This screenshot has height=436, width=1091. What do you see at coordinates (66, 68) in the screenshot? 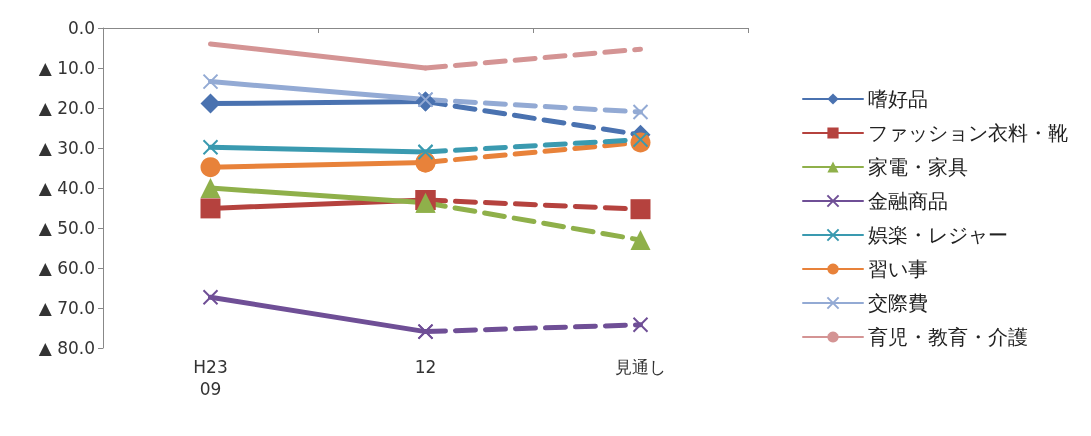
I see `y-tick-label: ▲ 10.0` at bounding box center [66, 68].